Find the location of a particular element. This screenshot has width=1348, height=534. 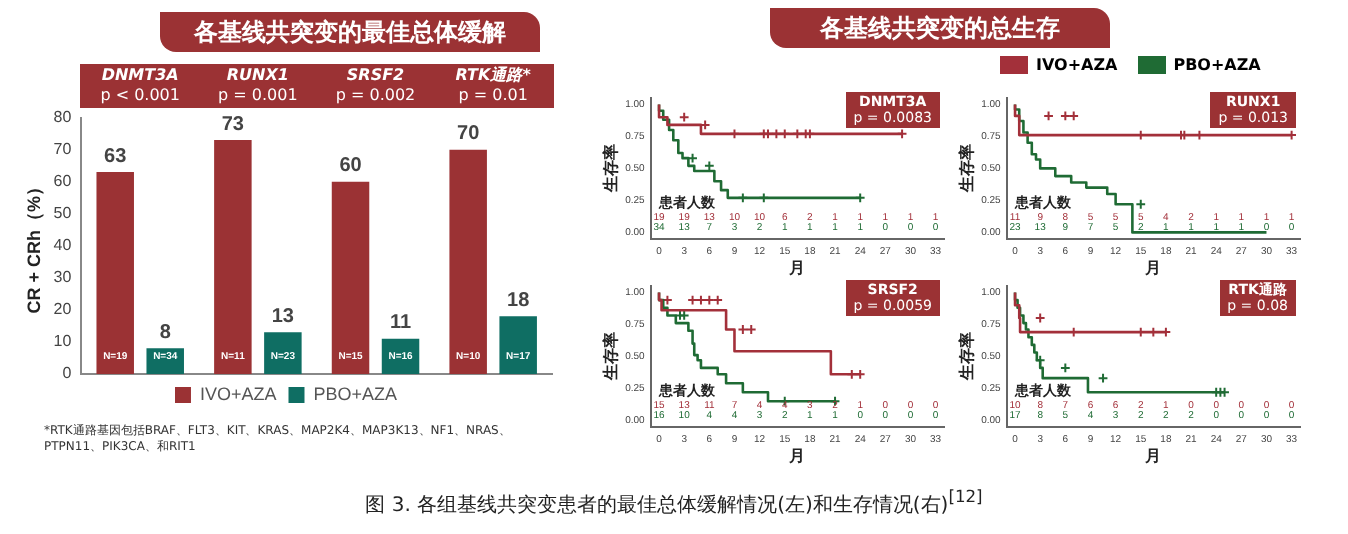

y-tick-label: 0 is located at coordinates (67, 373).